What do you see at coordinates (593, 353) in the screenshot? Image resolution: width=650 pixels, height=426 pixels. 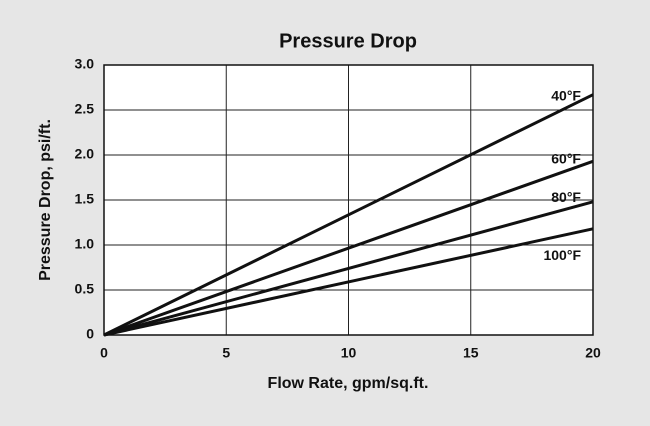 I see `x-tick-label: 20` at bounding box center [593, 353].